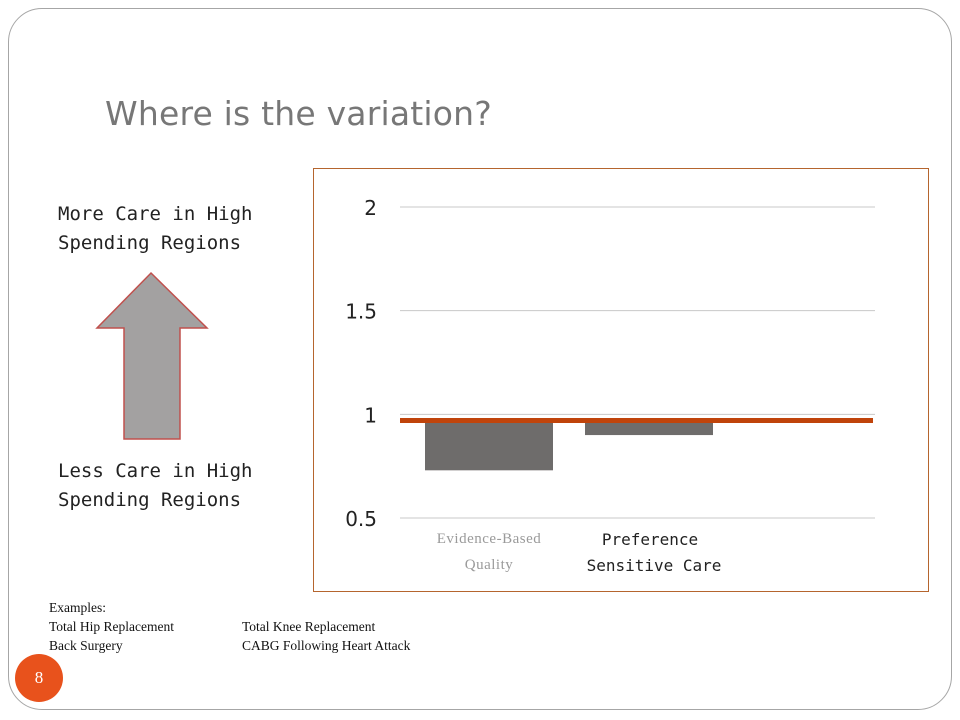 The image size is (960, 720). What do you see at coordinates (86, 645) in the screenshot?
I see `example-item: Back Surgery` at bounding box center [86, 645].